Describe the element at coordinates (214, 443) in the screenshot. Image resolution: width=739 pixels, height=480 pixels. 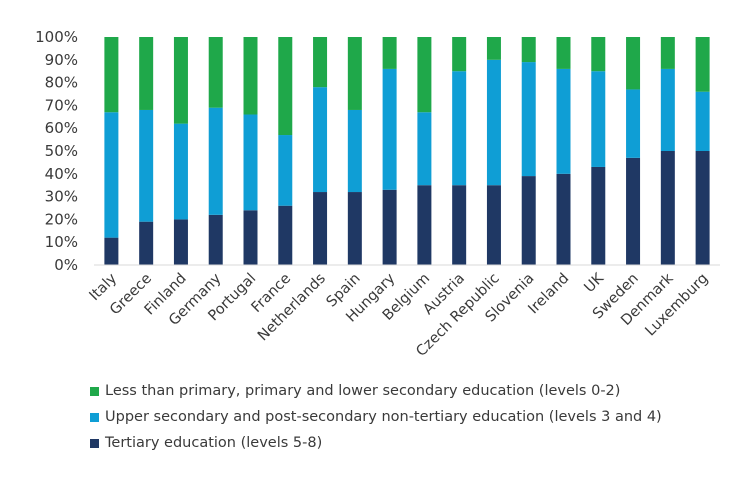
I see `legend-label: Tertiary education (levels 5-8)` at that location.